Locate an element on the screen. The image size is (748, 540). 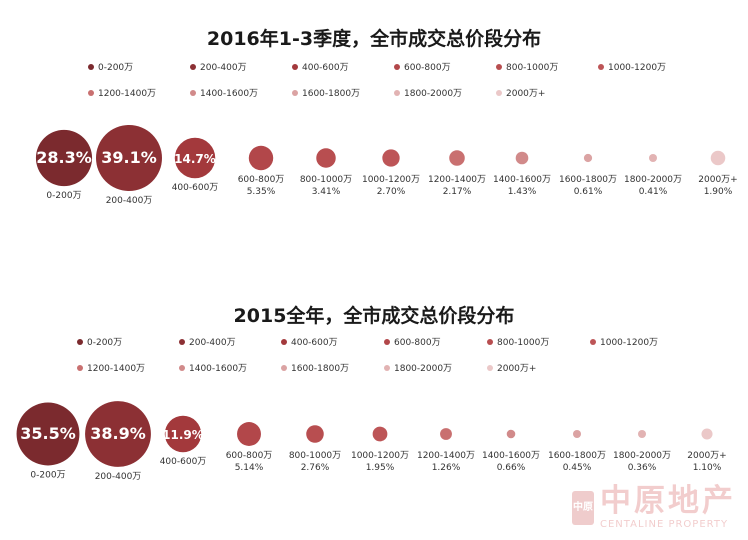
legend-label: 800-1000万 is located at coordinates (523, 343).